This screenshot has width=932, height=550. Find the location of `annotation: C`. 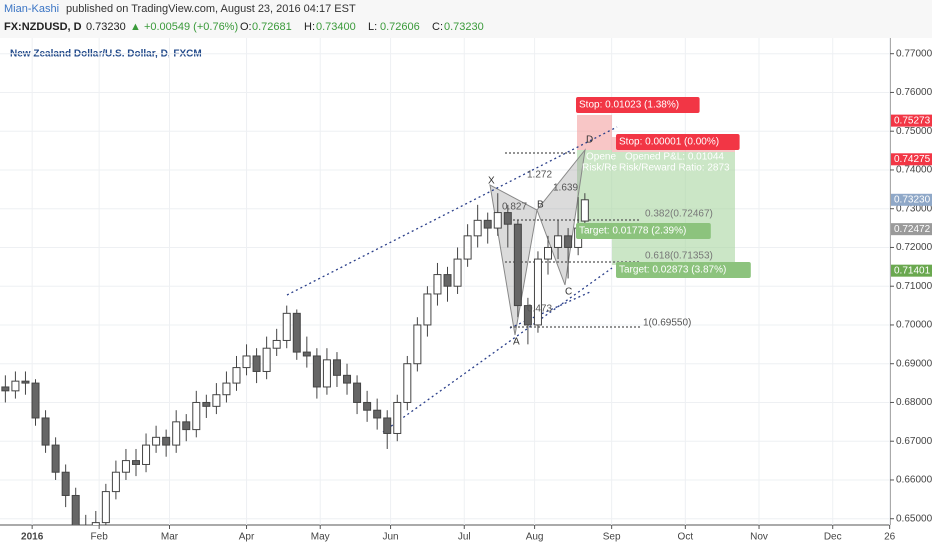

annotation: C is located at coordinates (568, 292).